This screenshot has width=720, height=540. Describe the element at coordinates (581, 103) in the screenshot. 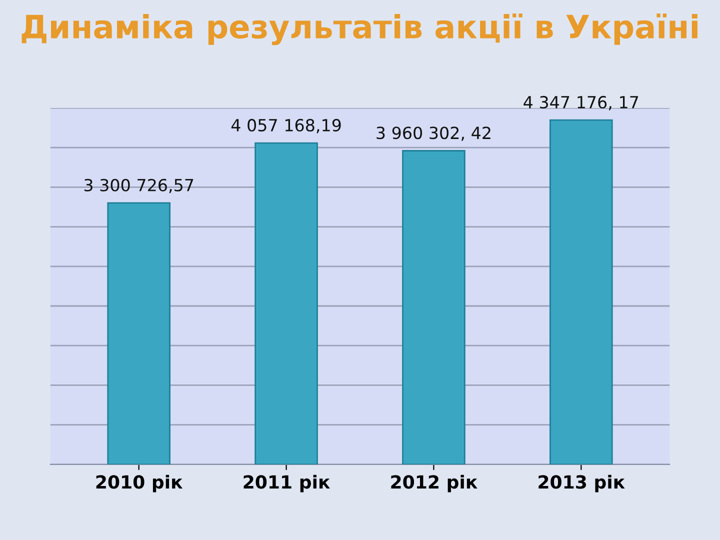

I see `data-label: 4 347 176, 17` at that location.